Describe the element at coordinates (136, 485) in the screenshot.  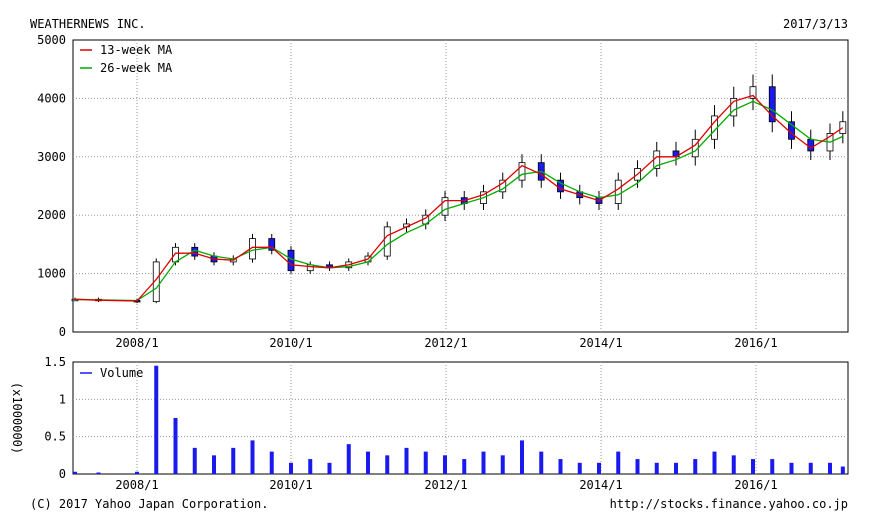
I see `volume-x-tick-label: 2008/1` at that location.